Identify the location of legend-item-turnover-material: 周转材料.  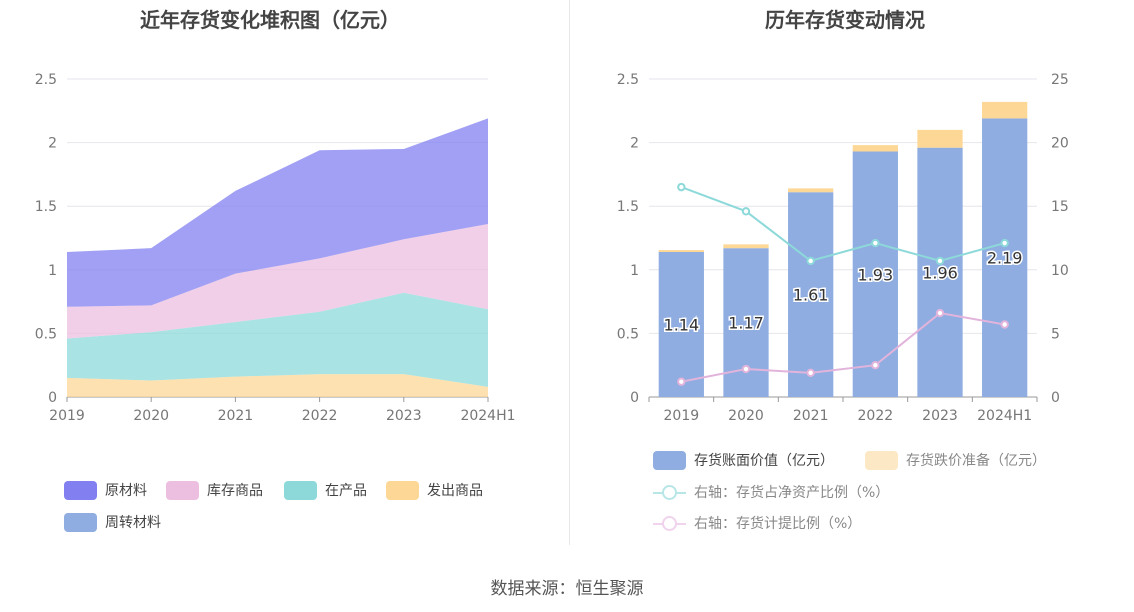
(112, 522).